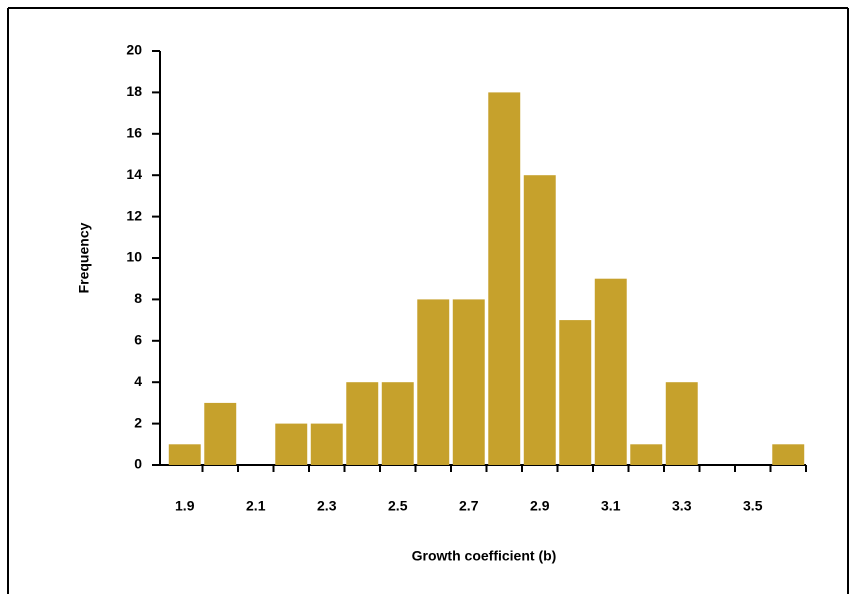  Describe the element at coordinates (84, 257) in the screenshot. I see `y-axis-title: Frequency` at that location.